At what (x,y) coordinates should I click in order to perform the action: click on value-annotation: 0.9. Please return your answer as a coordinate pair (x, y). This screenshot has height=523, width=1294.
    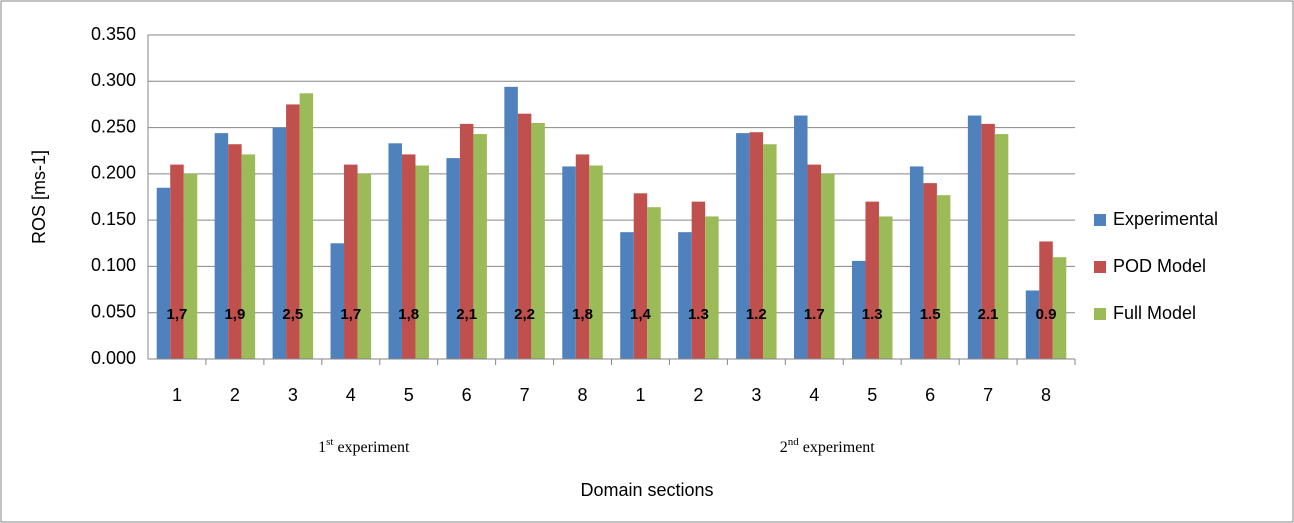
    Looking at the image, I should click on (1046, 314).